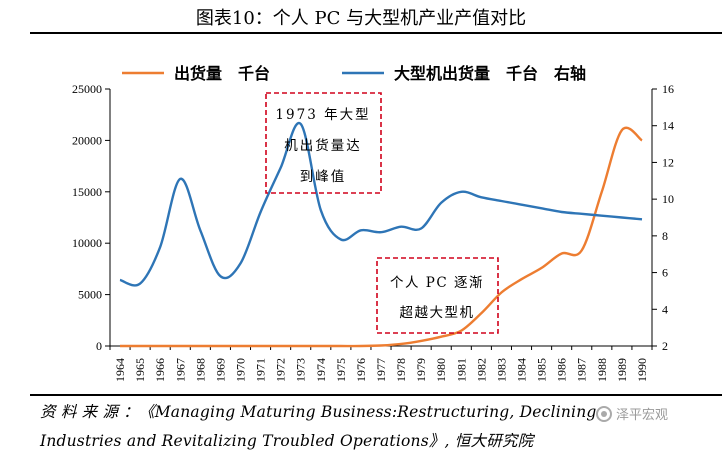 This screenshot has height=454, width=722. Describe the element at coordinates (522, 370) in the screenshot. I see `x-tick-label: 1984` at that location.